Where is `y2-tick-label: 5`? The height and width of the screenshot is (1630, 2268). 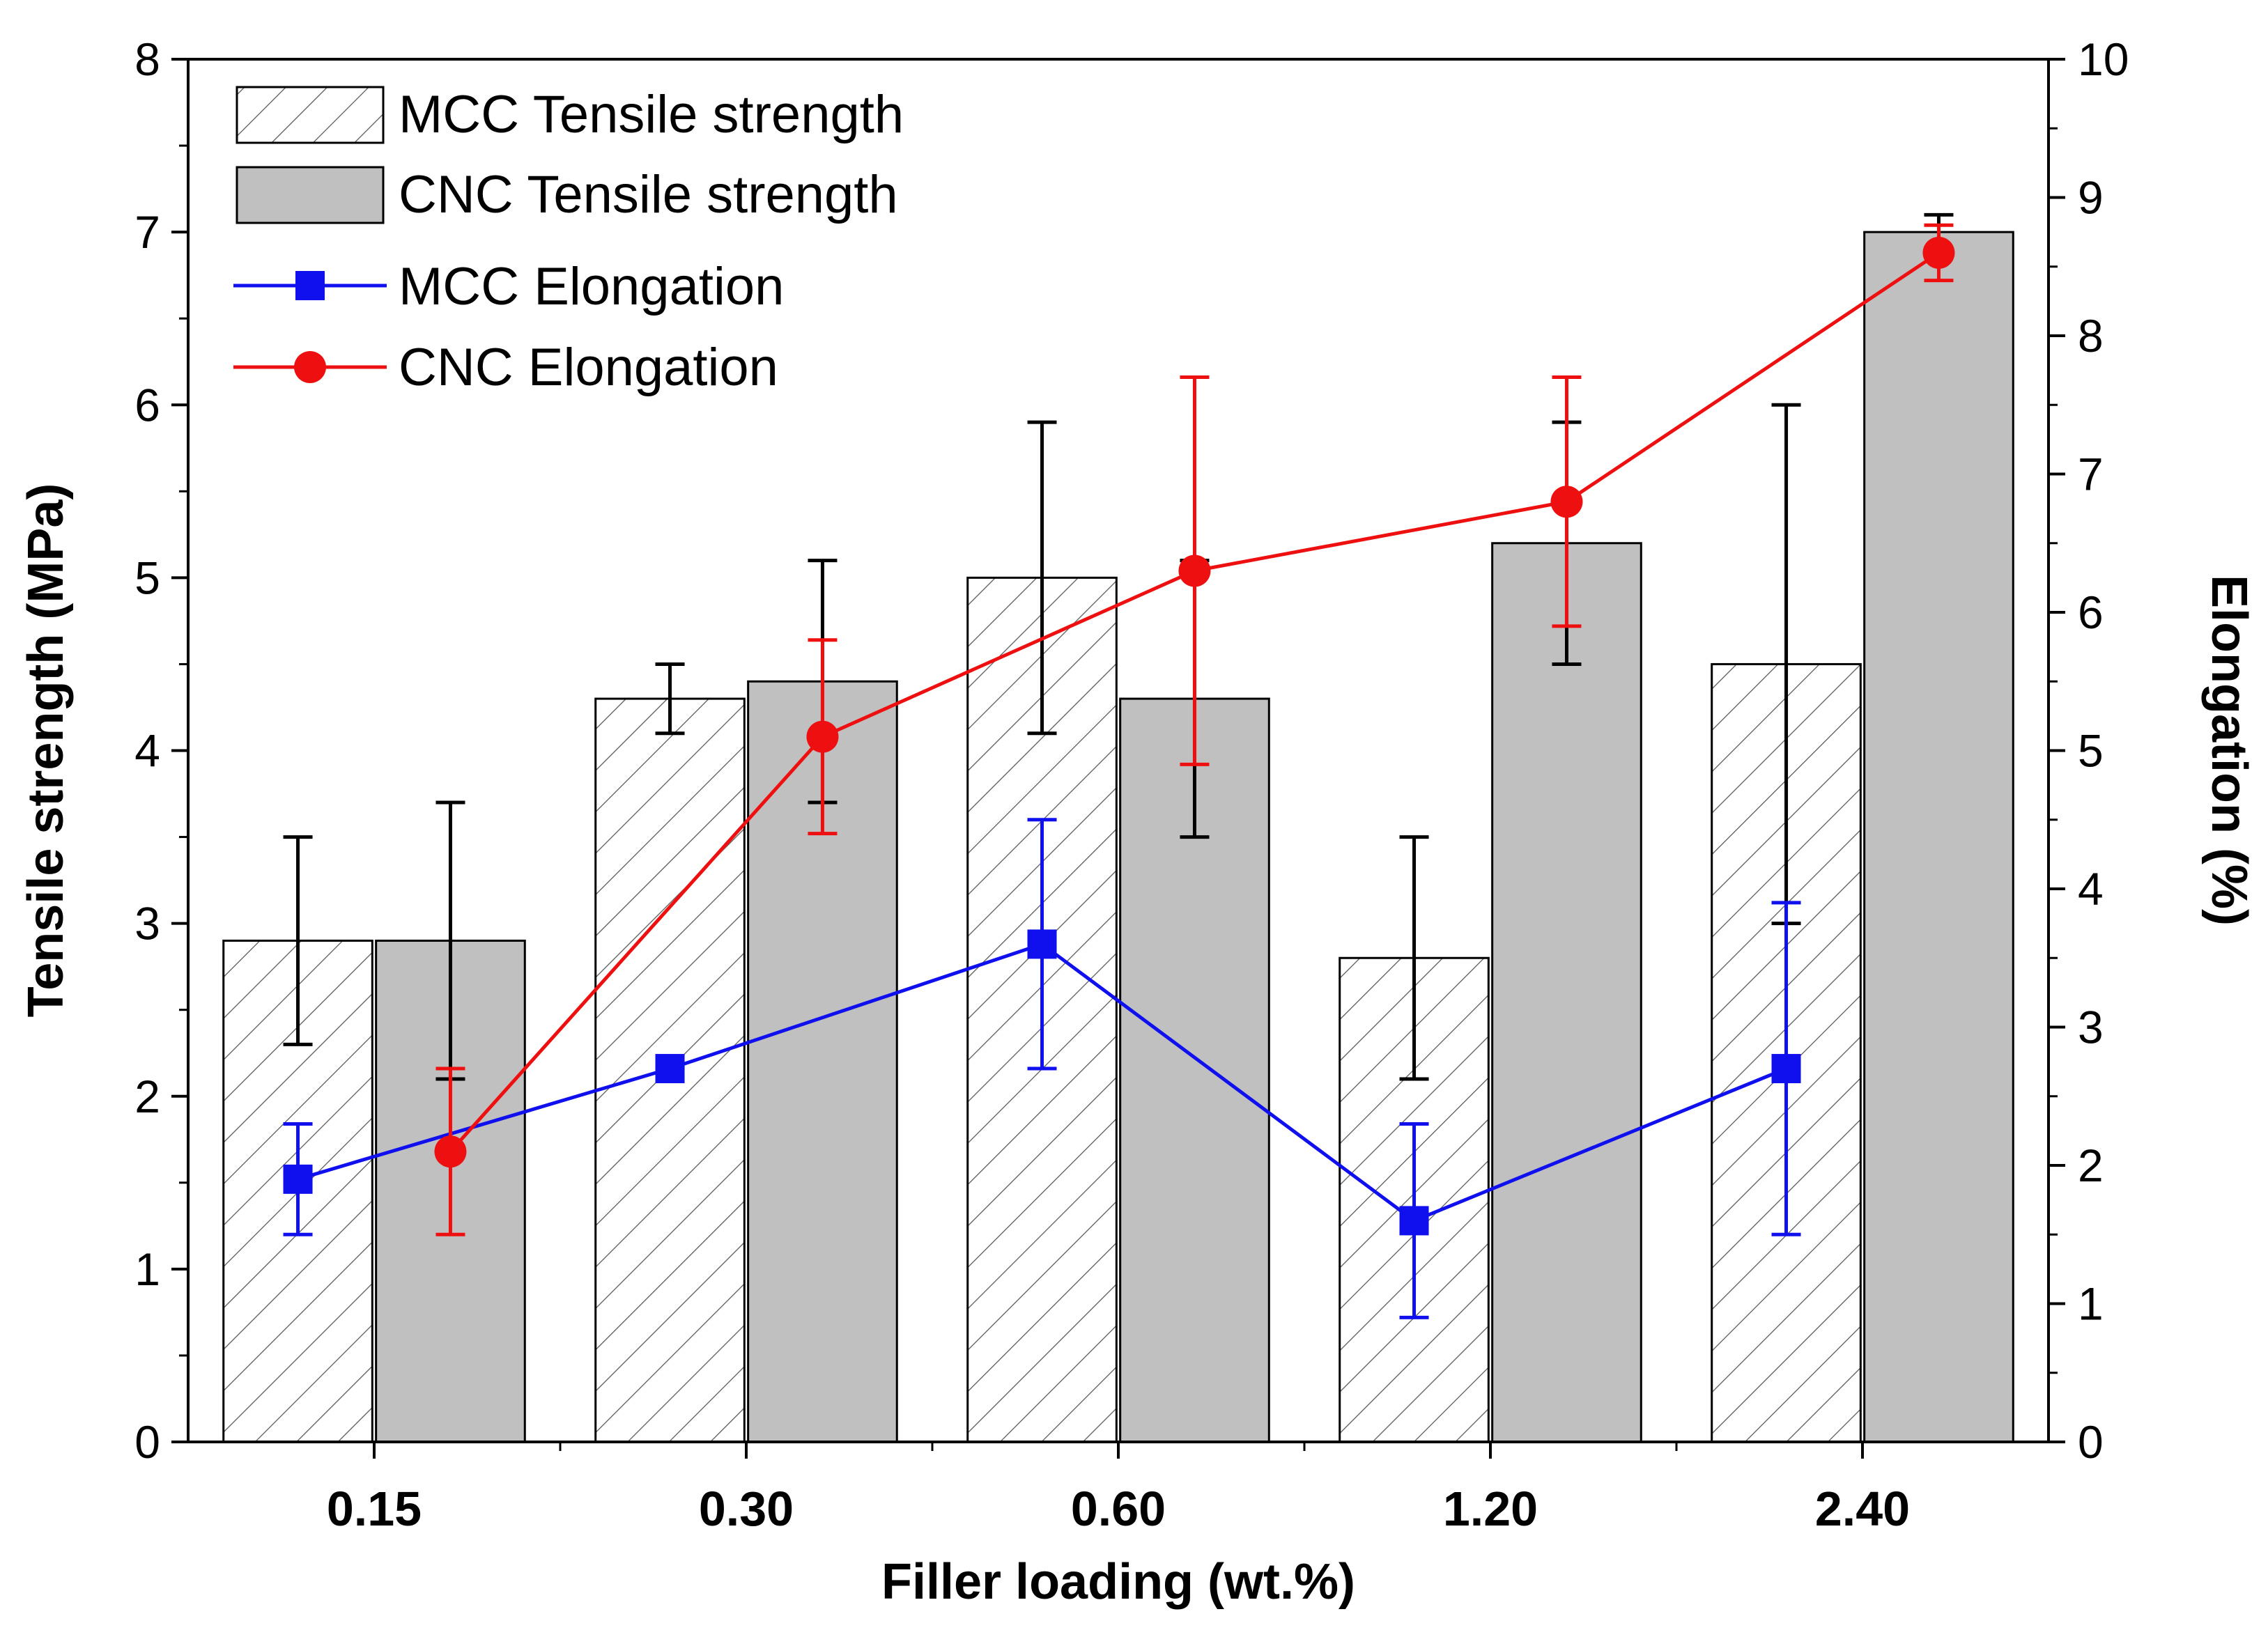 y2-tick-label: 5 is located at coordinates (2091, 751).